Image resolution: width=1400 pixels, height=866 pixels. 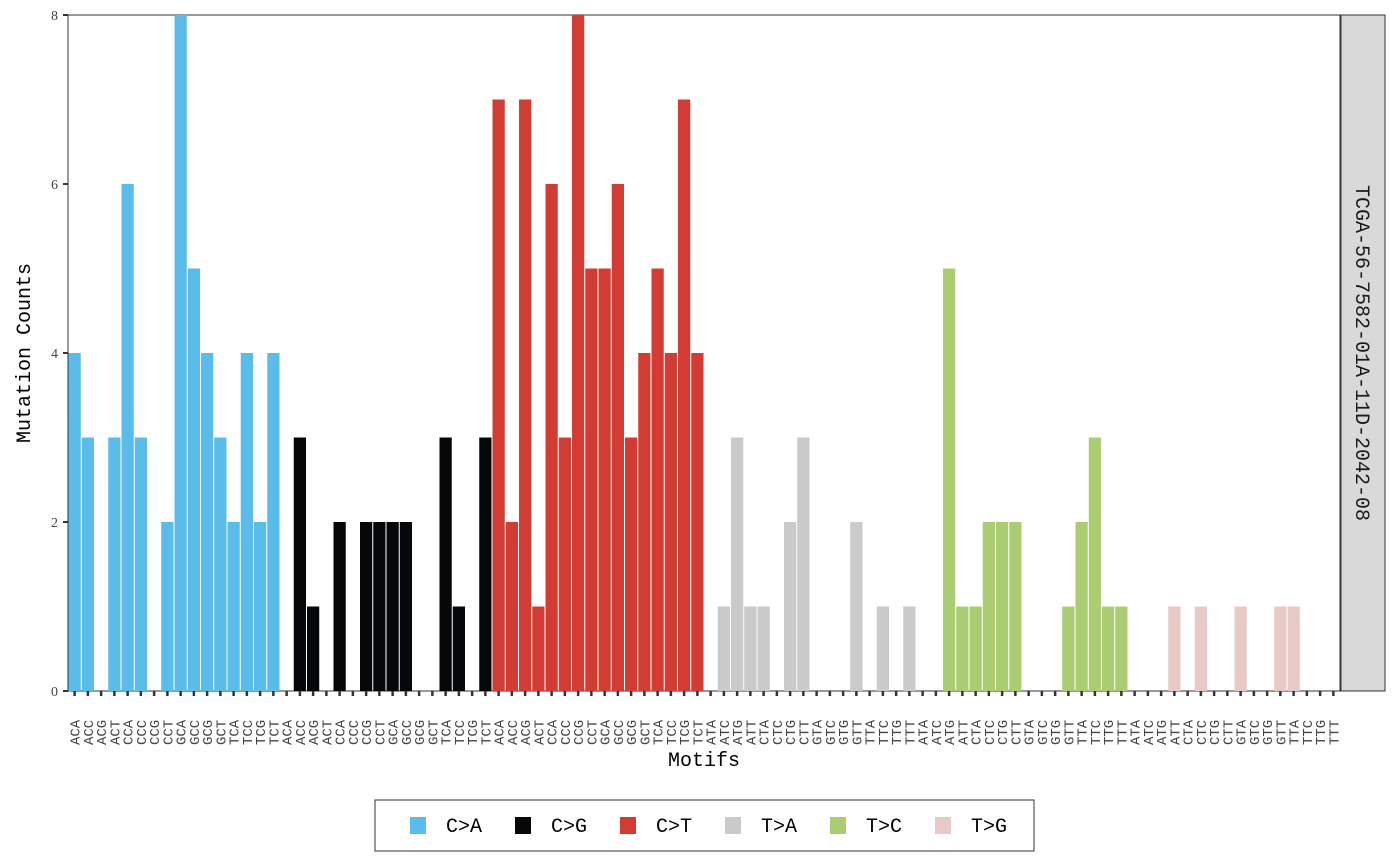 I want to click on bar-CtoG-TCC, so click(x=458, y=648).